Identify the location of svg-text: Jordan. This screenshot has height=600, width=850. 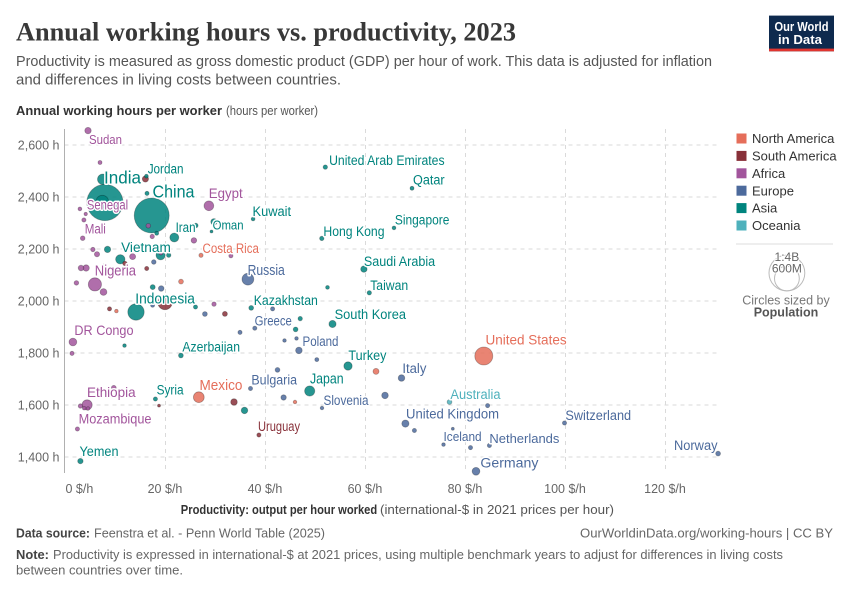
(166, 169).